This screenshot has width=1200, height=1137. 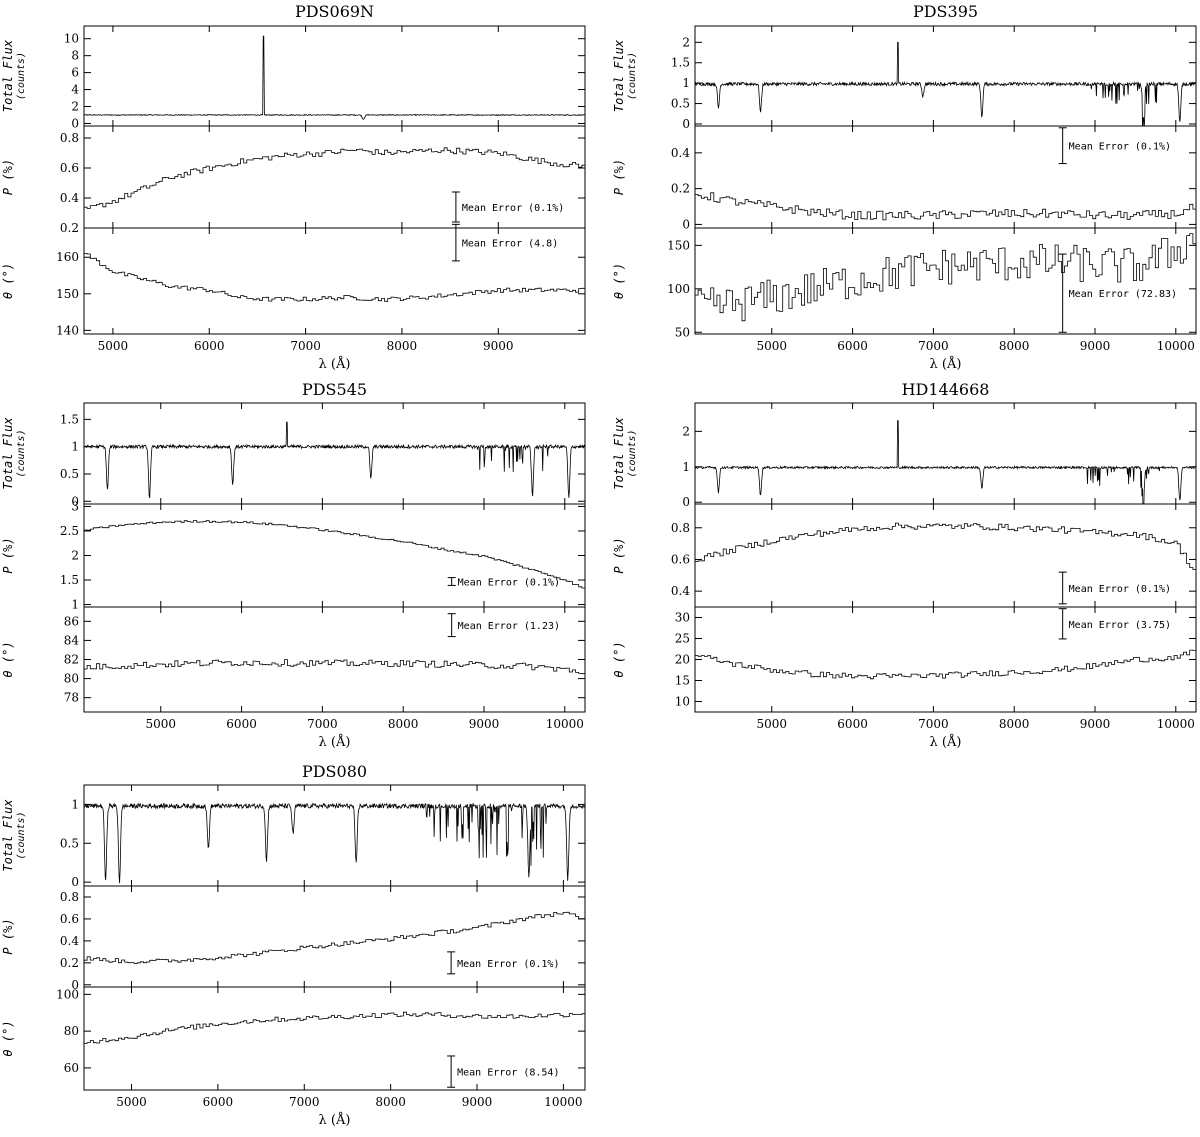 I want to click on subplot-angle: 78 80 82 84 86 θ (°) Mean Error (1.23), so click(x=293, y=659).